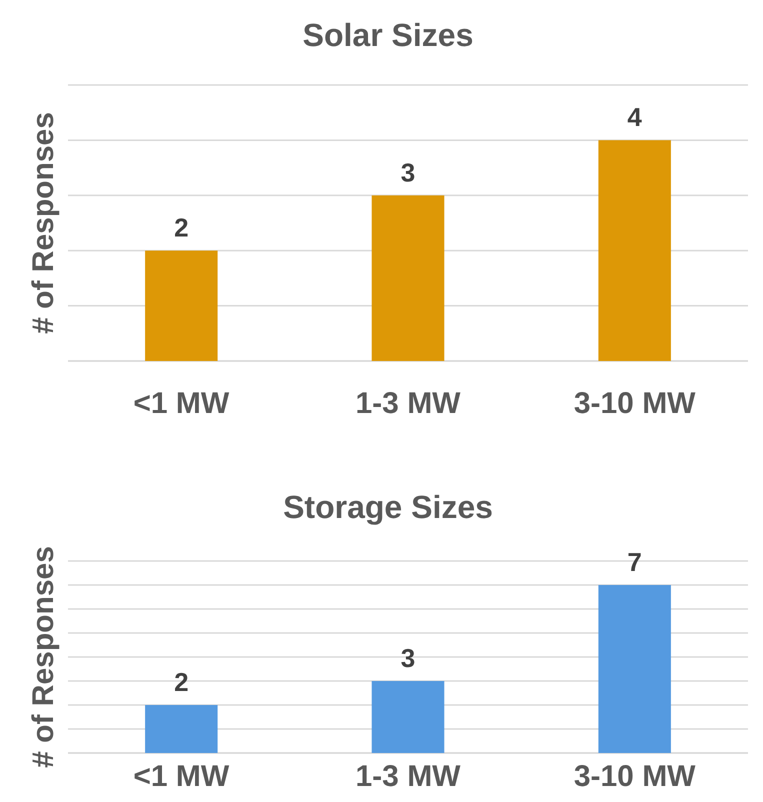  What do you see at coordinates (634, 117) in the screenshot?
I see `data-label: 4` at bounding box center [634, 117].